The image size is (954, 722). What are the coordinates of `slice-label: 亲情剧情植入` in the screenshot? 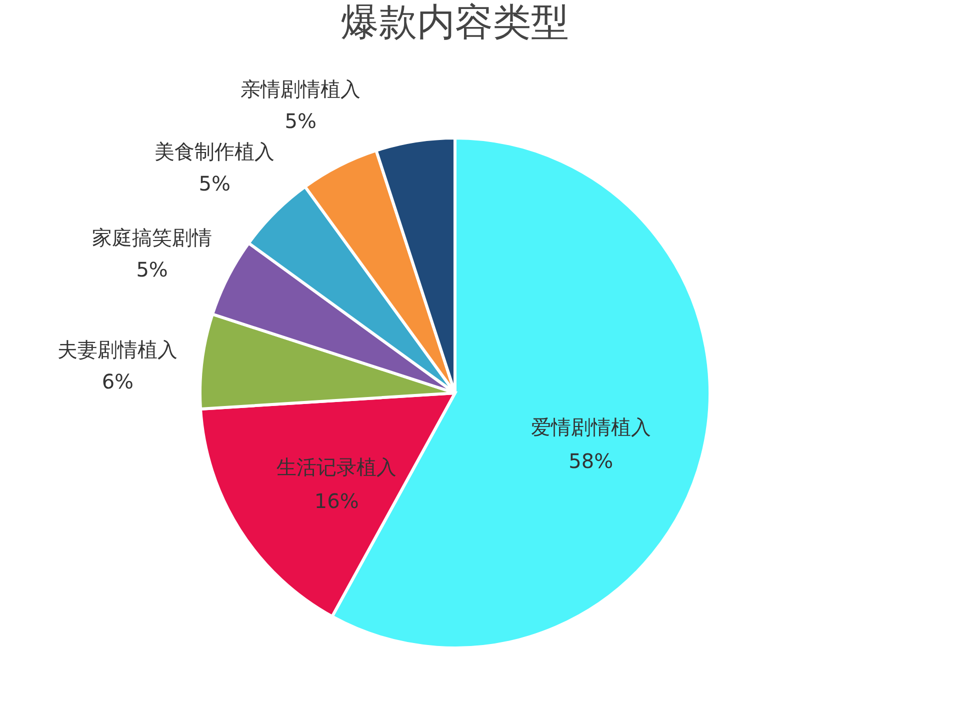 It's located at (300, 89).